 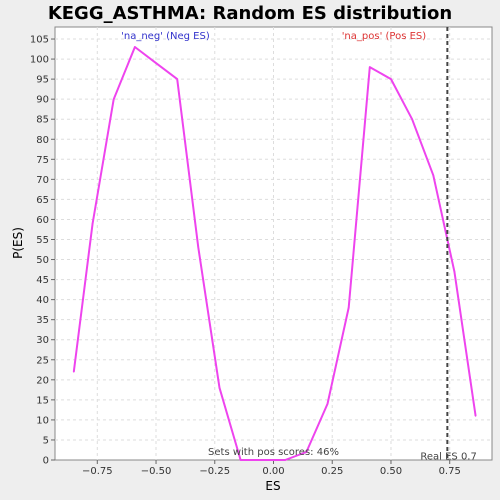 What do you see at coordinates (391, 471) in the screenshot?
I see `x-tick-label: 0.50` at bounding box center [391, 471].